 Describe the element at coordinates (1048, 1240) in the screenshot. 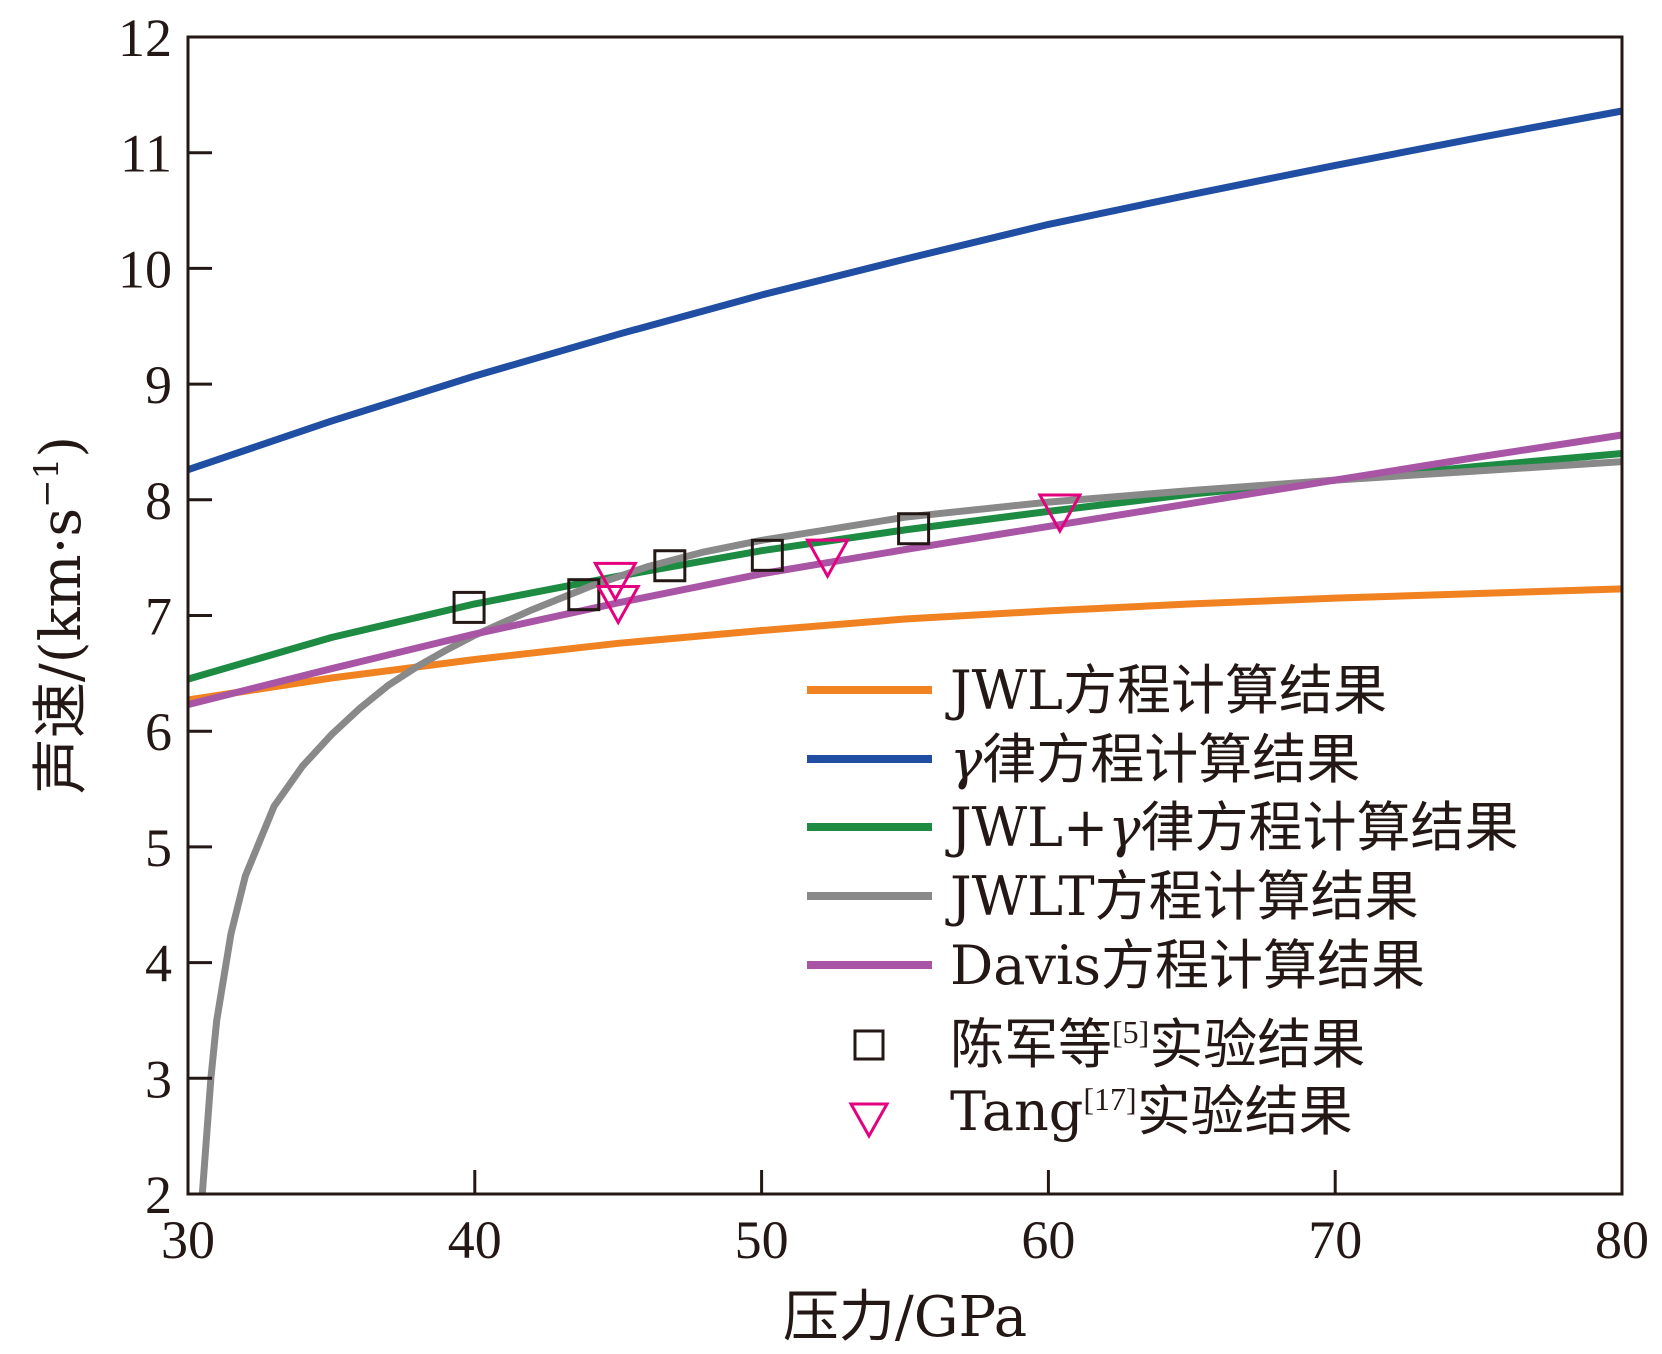

I see `x-tick-label: 60` at that location.